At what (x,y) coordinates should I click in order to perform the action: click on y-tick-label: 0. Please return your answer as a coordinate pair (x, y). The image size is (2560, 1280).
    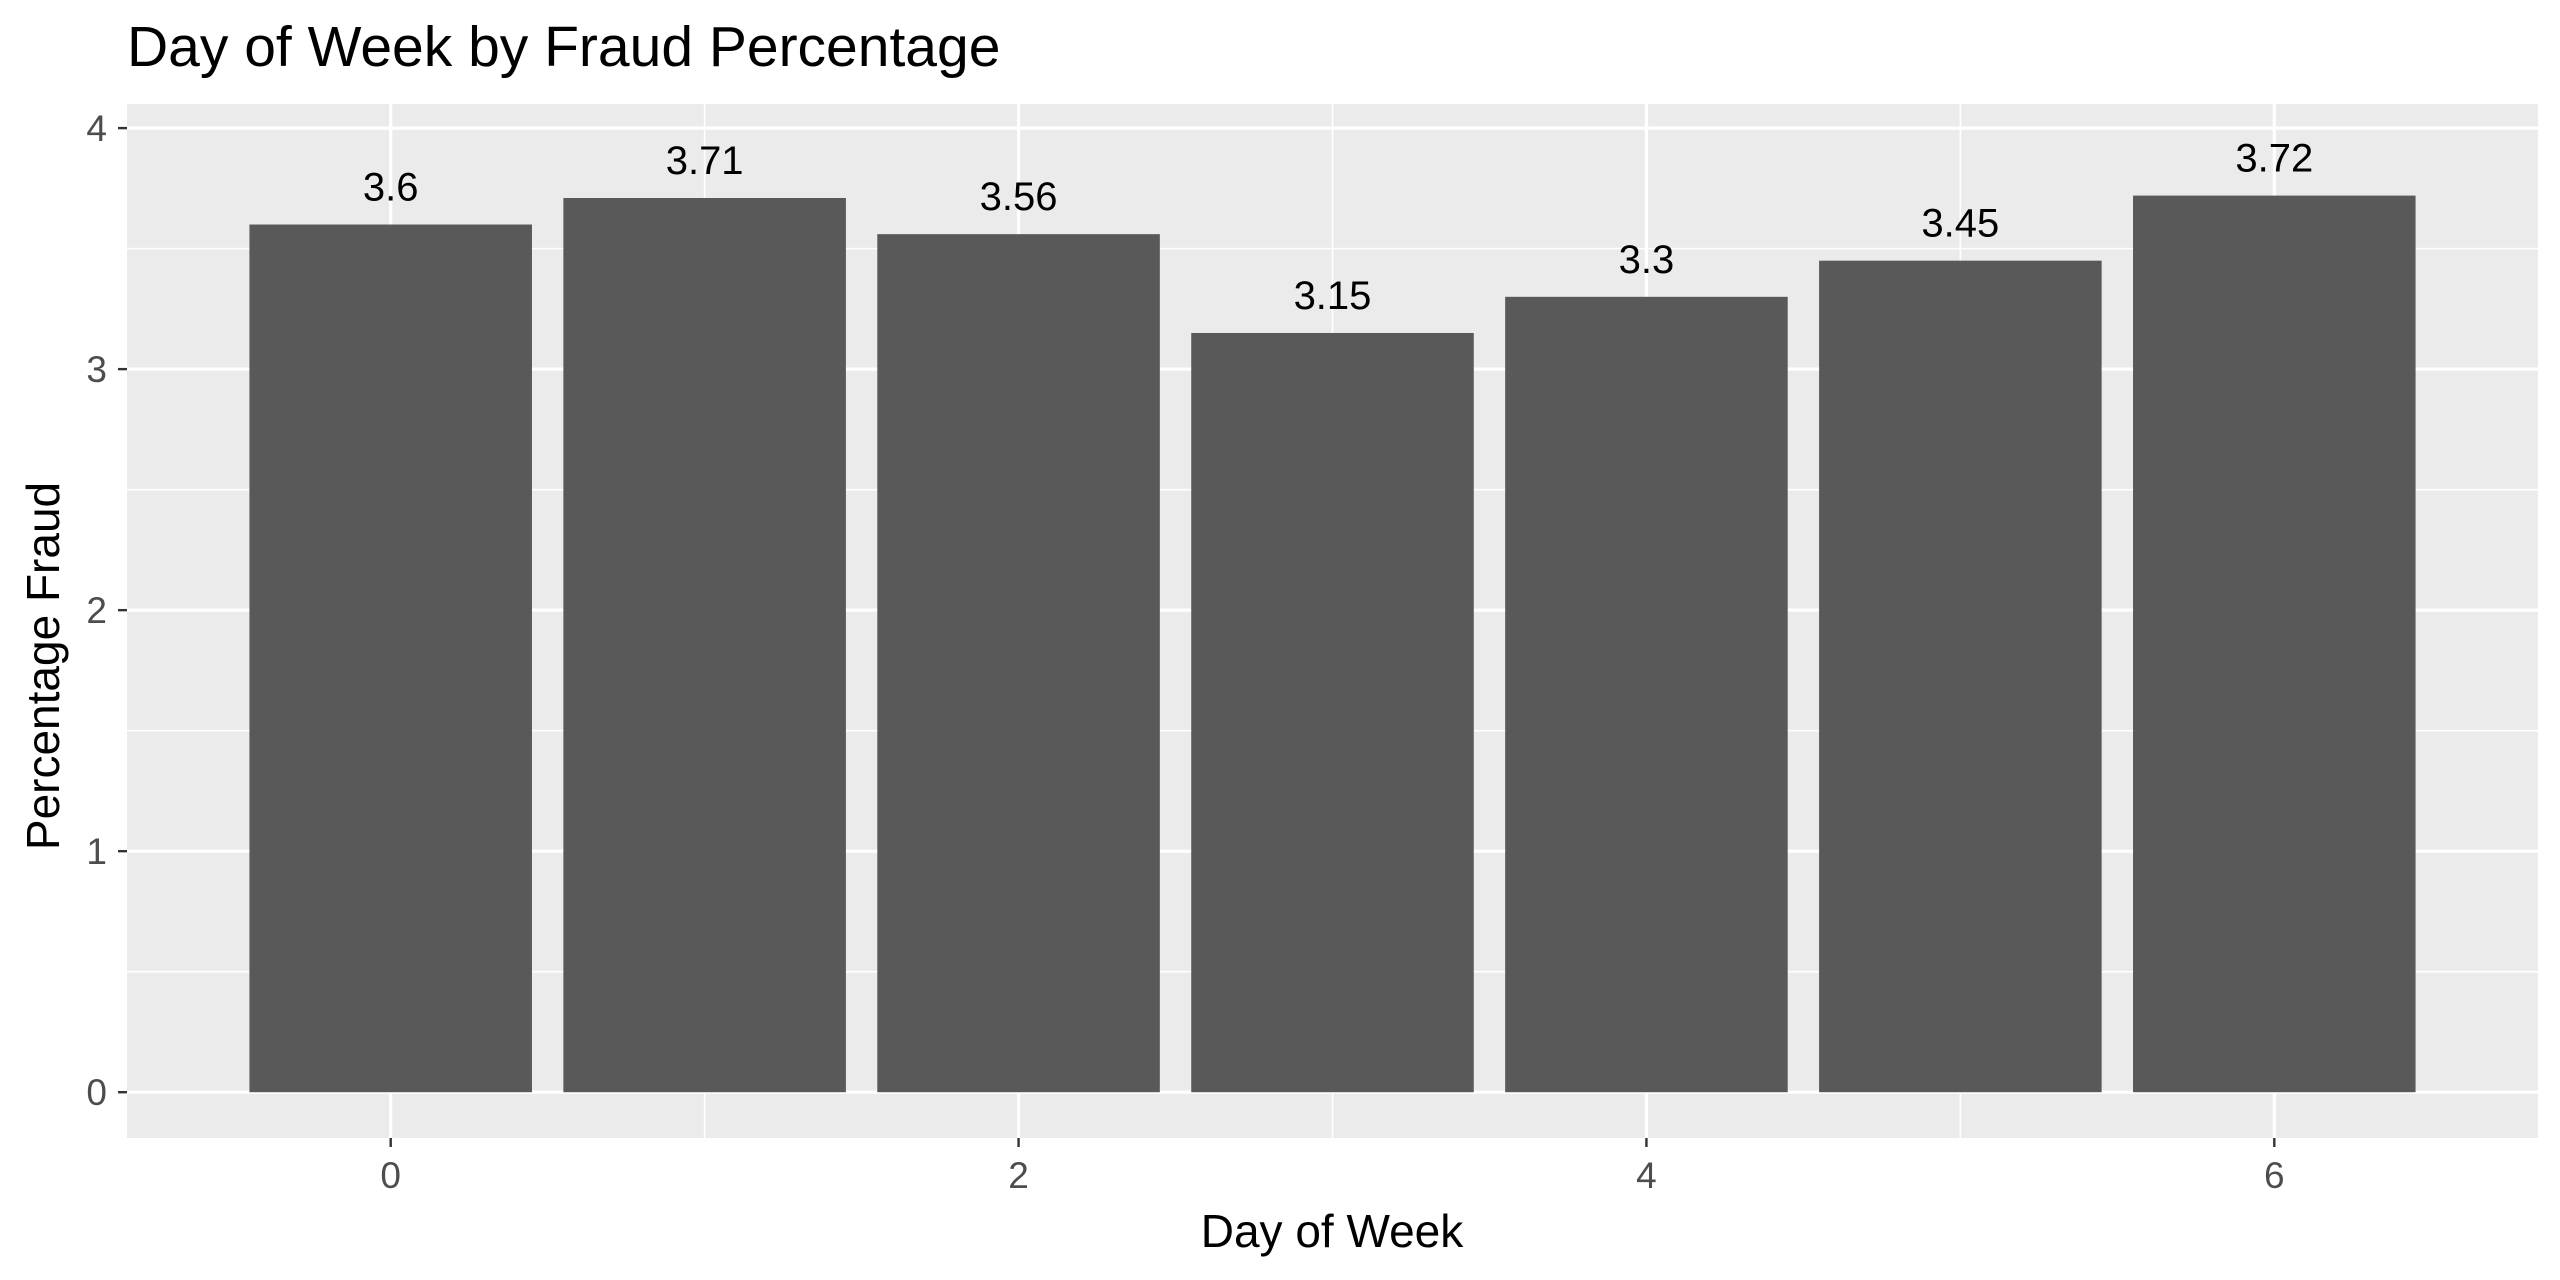
    Looking at the image, I should click on (96, 1092).